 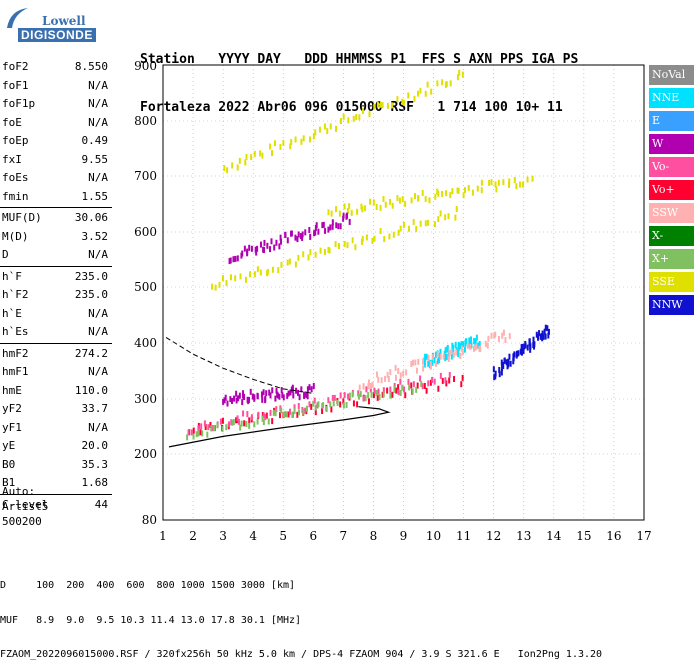 What do you see at coordinates (56, 160) in the screenshot?
I see `param-row: fxI 9.55` at bounding box center [56, 160].